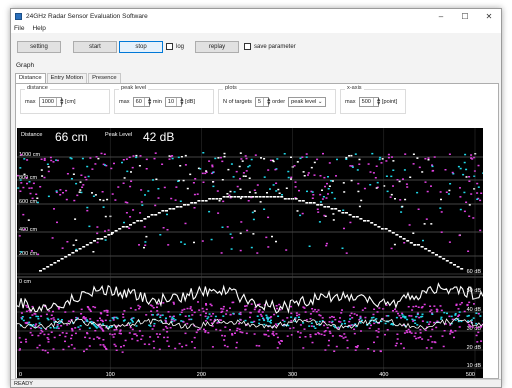  Describe the element at coordinates (320, 102) in the screenshot. I see `chevron-down-icon: ⌄` at that location.